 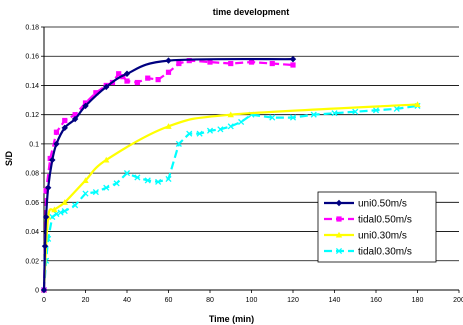 What do you see at coordinates (418, 300) in the screenshot?
I see `x-tick-label: 180` at bounding box center [418, 300].